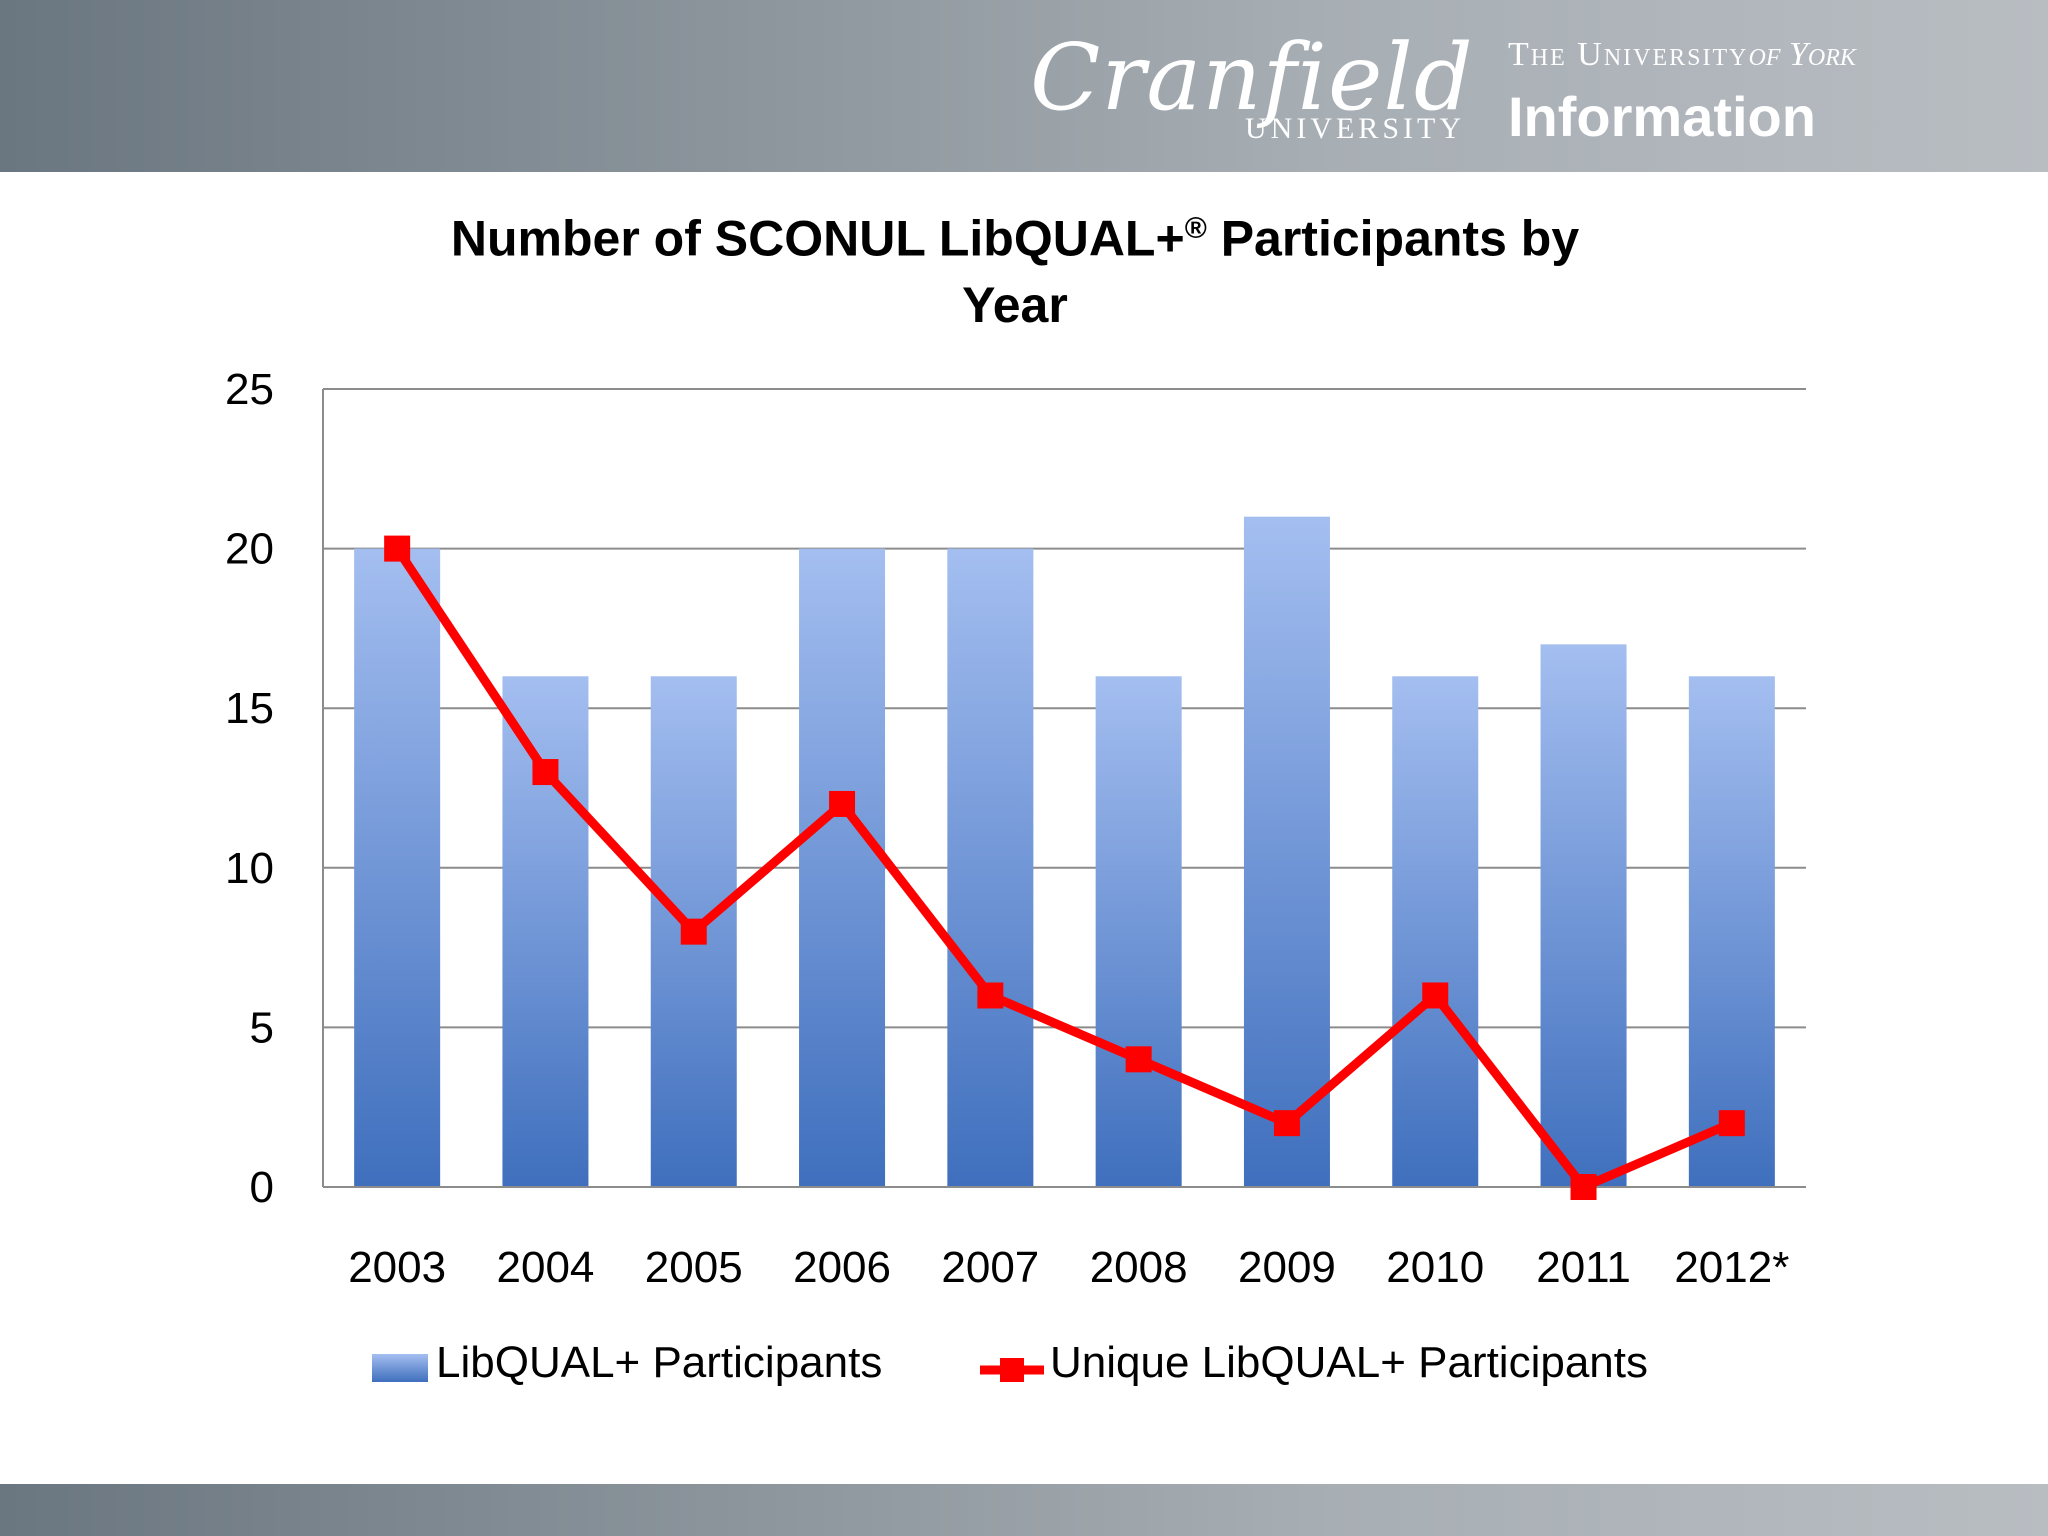 The width and height of the screenshot is (2048, 1536). What do you see at coordinates (1195, 228) in the screenshot?
I see `chart-title-registered: ®` at bounding box center [1195, 228].